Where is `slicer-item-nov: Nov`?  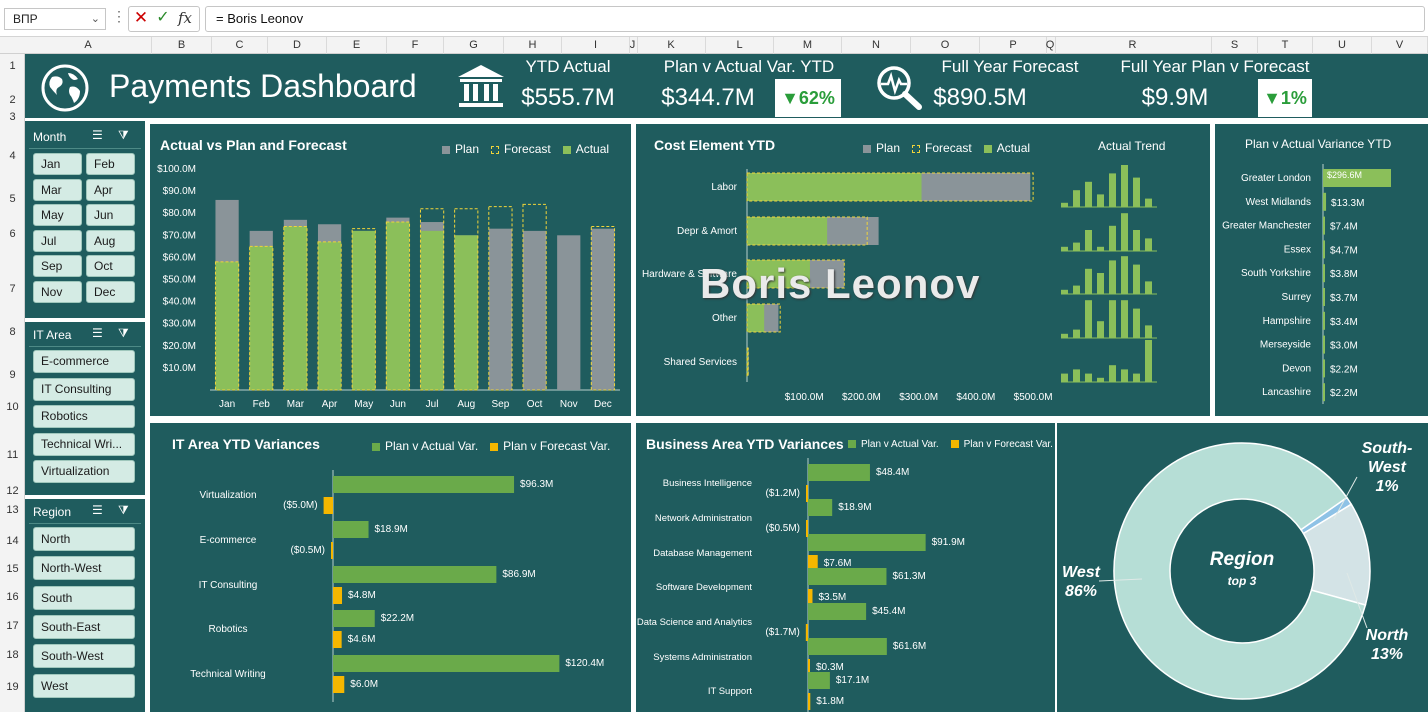
slicer-item-nov: Nov is located at coordinates (57, 291).